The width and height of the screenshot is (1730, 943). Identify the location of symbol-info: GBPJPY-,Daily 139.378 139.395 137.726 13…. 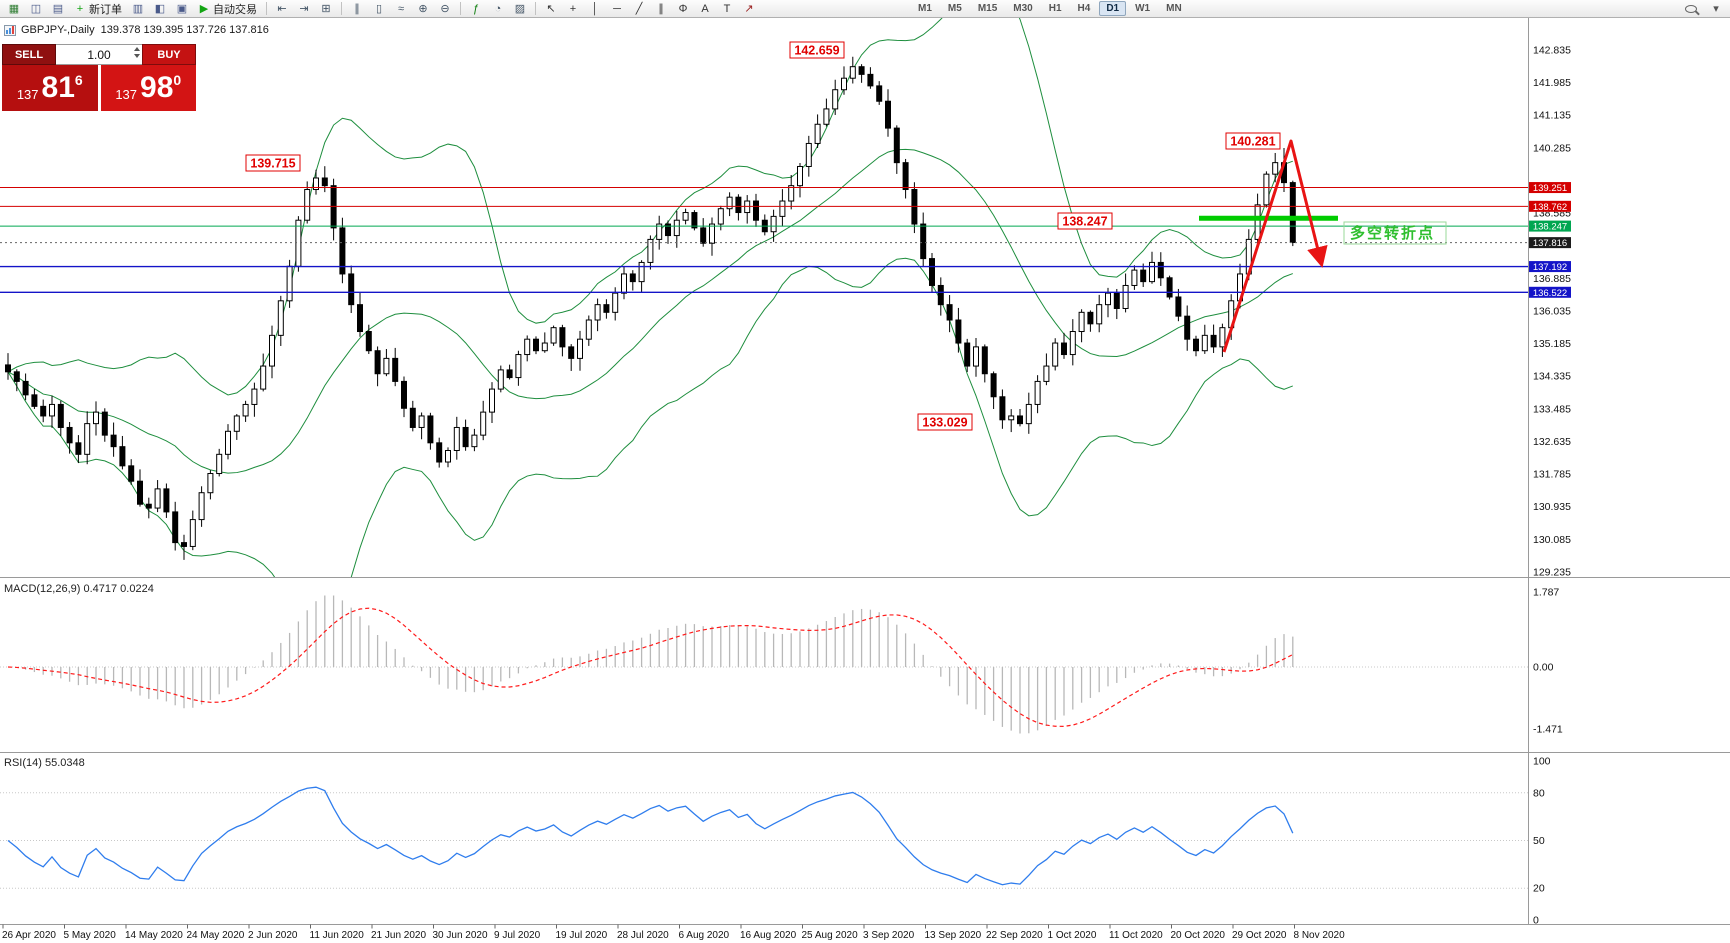
(136, 30).